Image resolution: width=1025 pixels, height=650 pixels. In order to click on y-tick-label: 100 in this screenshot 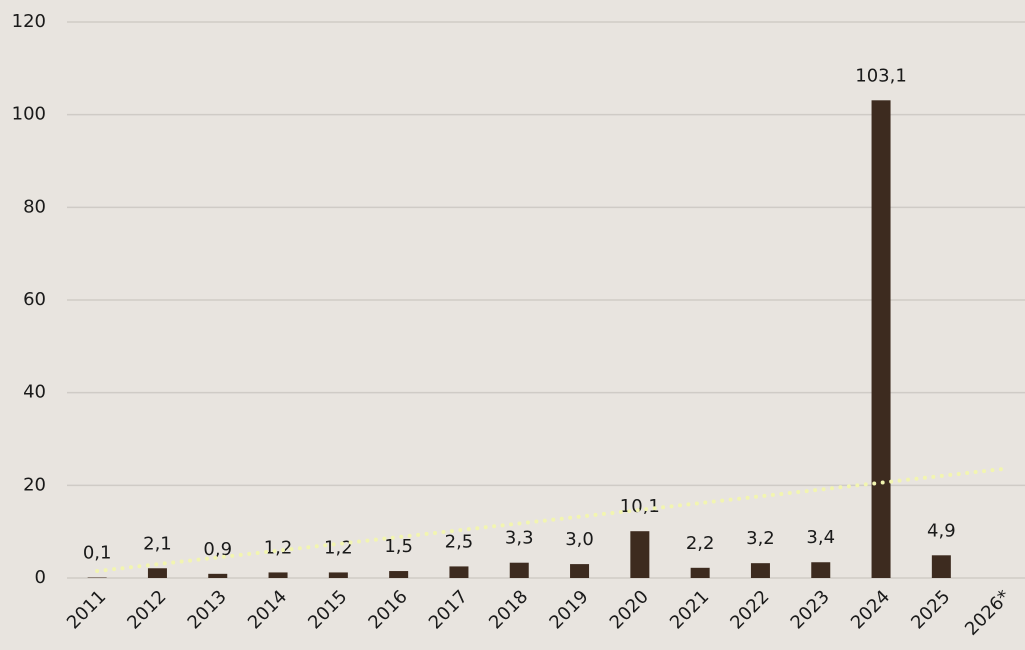, I will do `click(29, 114)`.